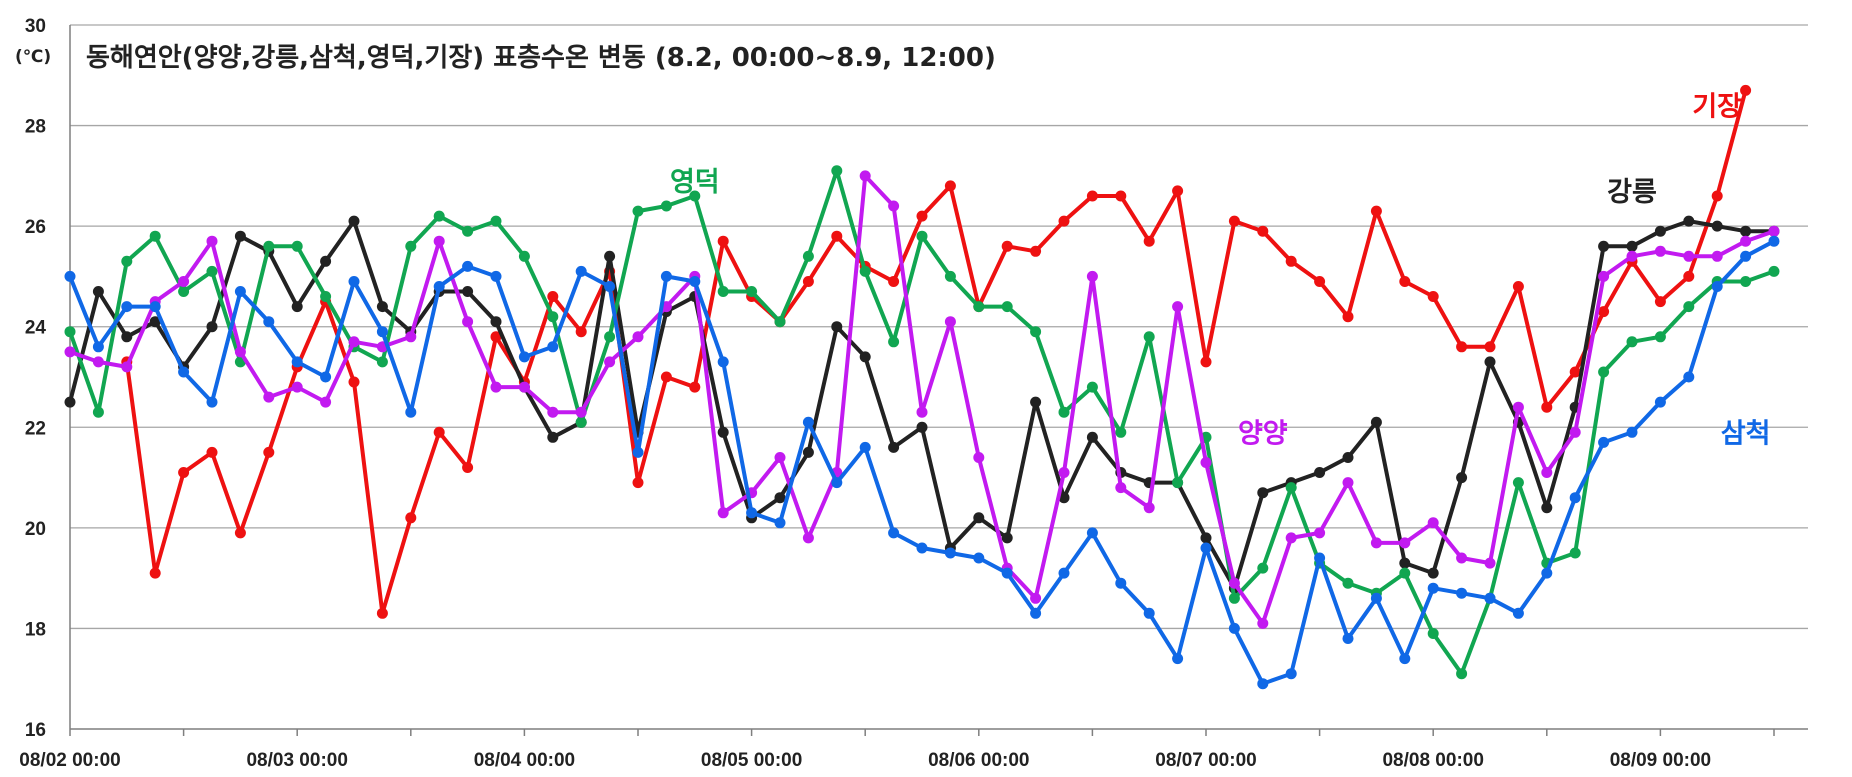 The height and width of the screenshot is (777, 1852). I want to click on y-tick-label: 26, so click(35, 227).